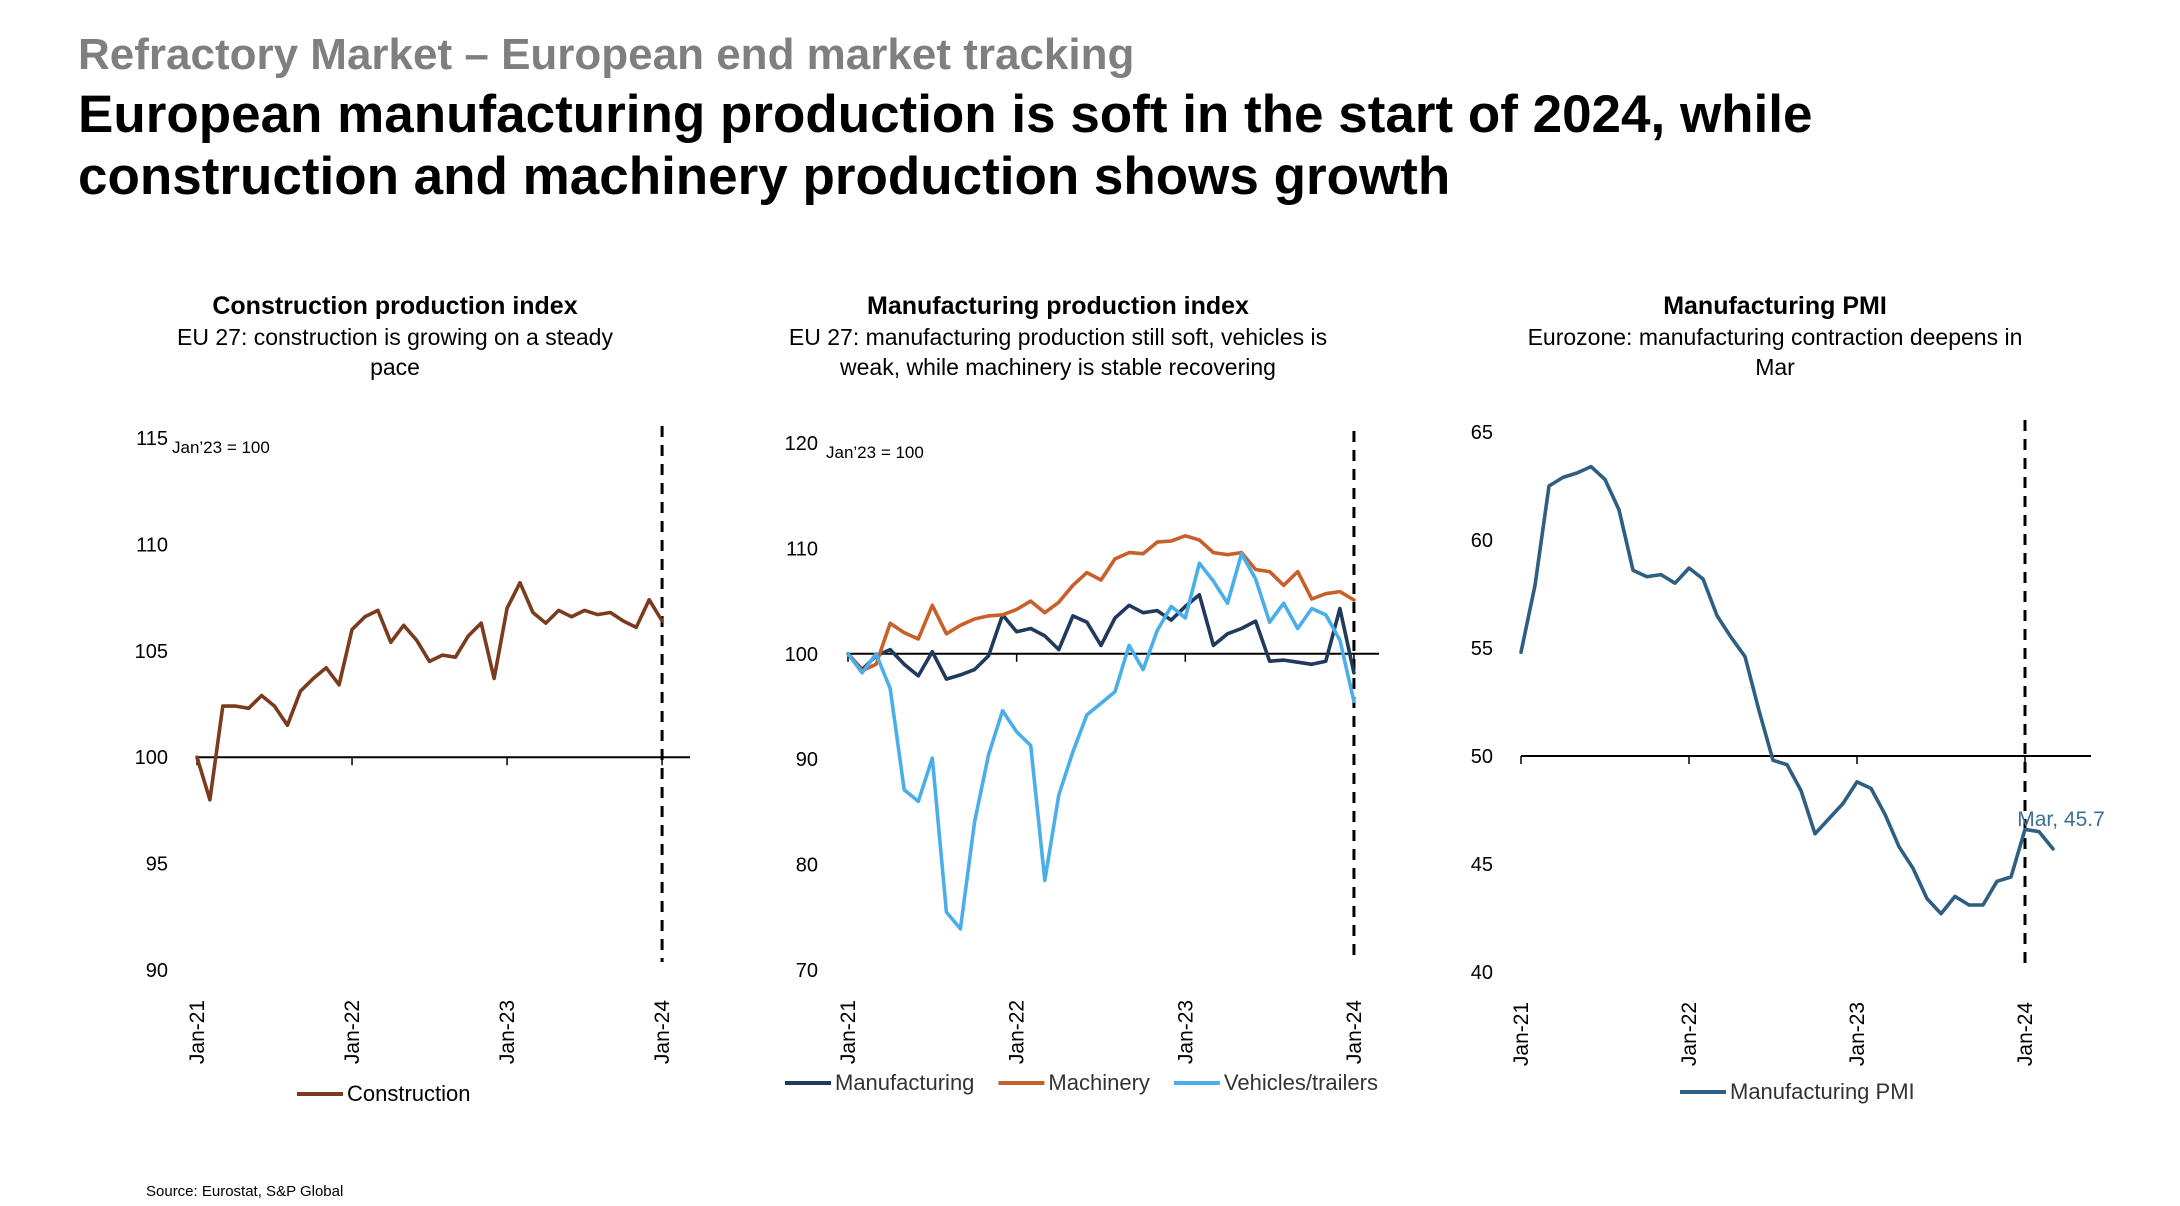 The width and height of the screenshot is (2180, 1206). I want to click on legend-label: Manufacturing, so click(904, 1082).